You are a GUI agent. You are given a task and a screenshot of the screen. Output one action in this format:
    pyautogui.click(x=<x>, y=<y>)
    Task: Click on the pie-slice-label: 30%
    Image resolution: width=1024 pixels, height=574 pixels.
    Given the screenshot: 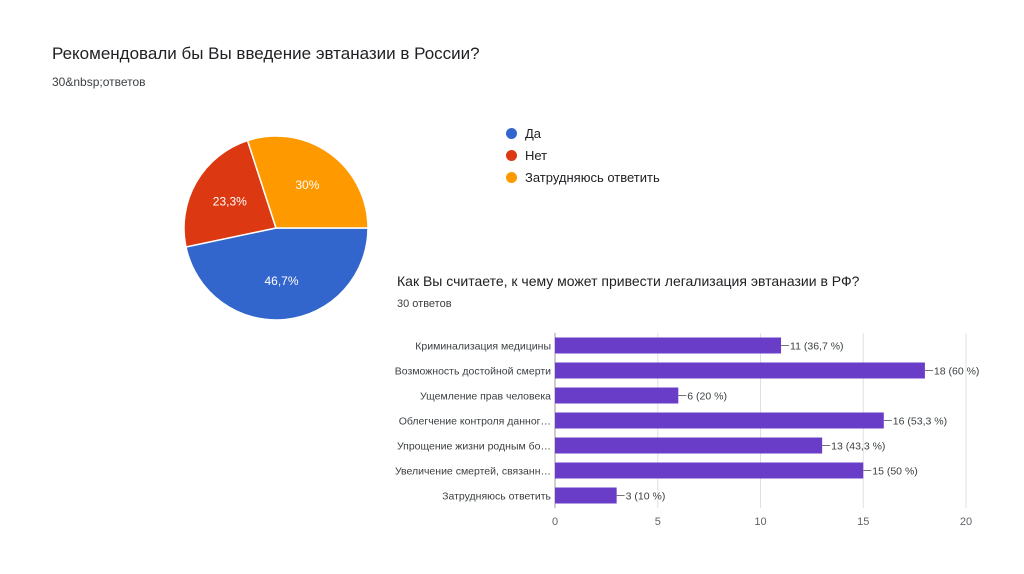 What is the action you would take?
    pyautogui.click(x=307, y=185)
    